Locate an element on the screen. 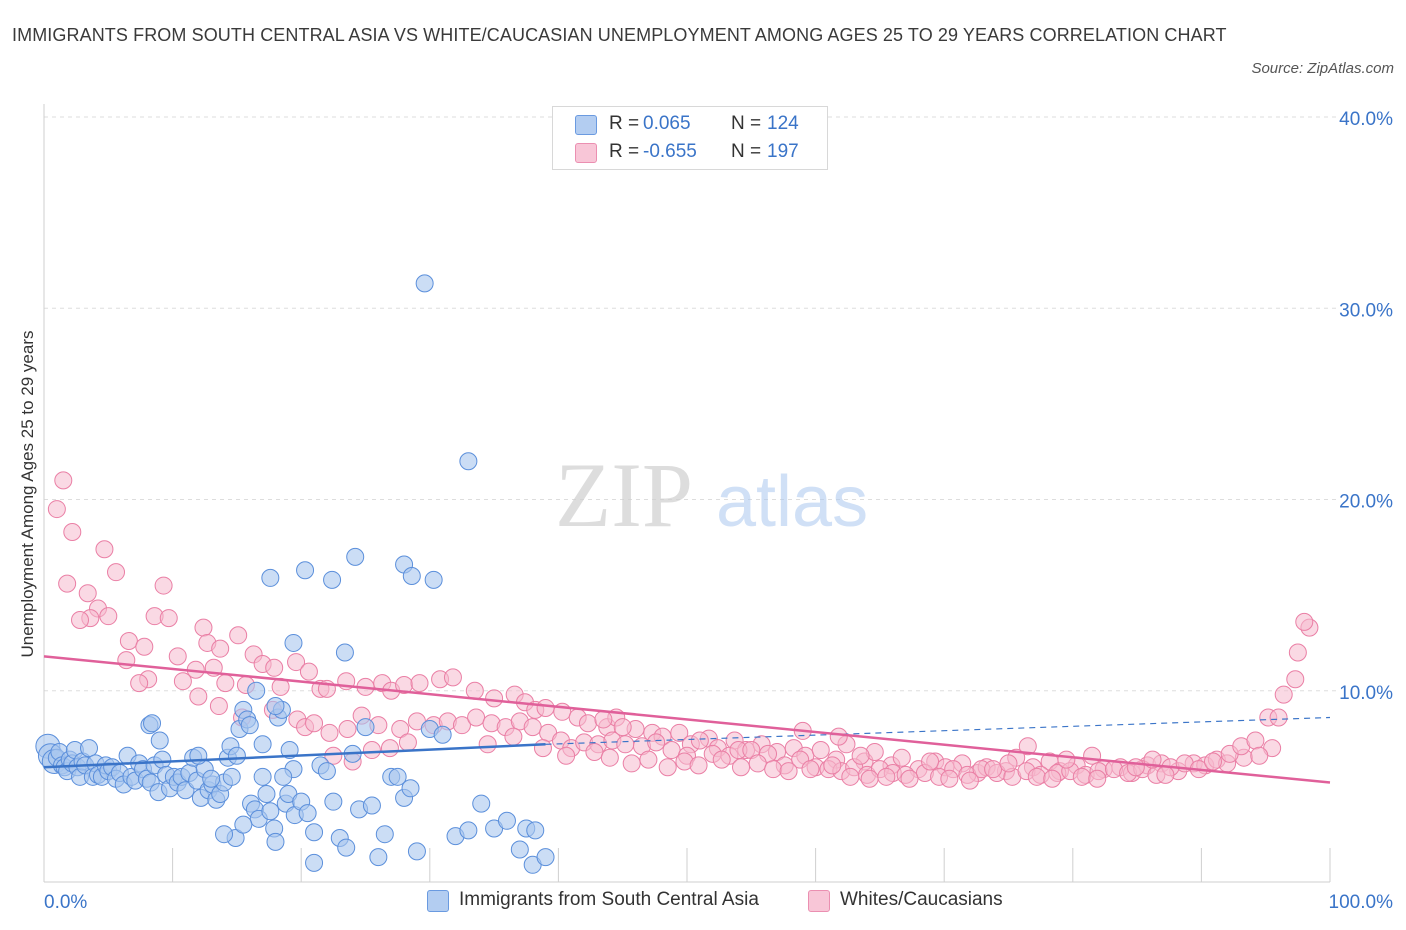  x-tick-label: 0.0% is located at coordinates (65, 902).